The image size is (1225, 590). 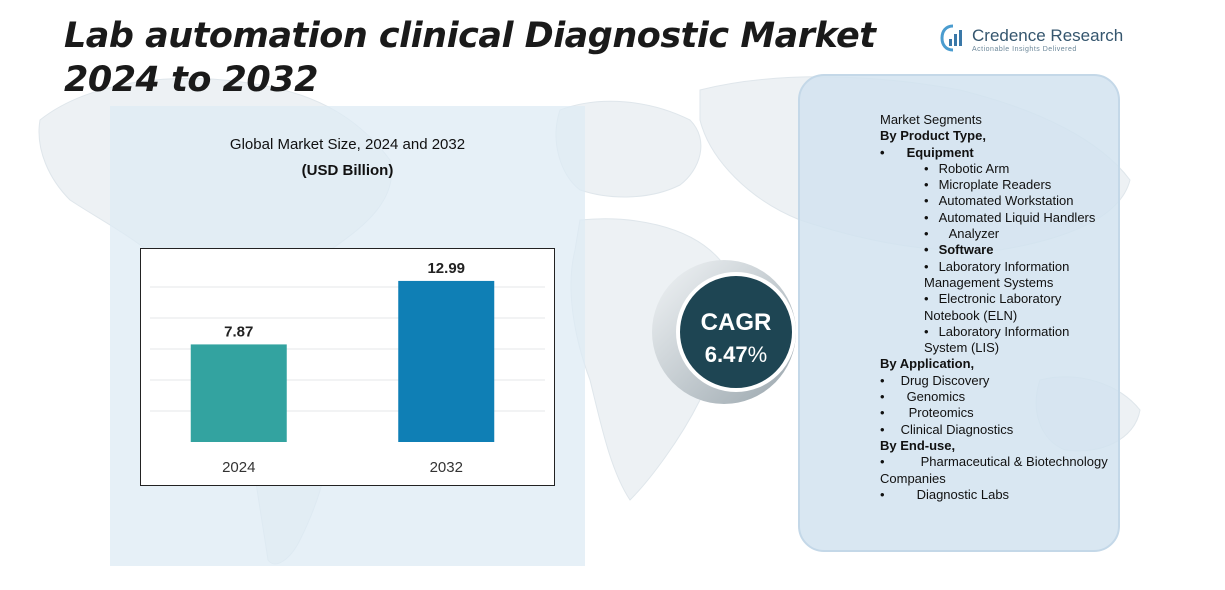 What do you see at coordinates (446, 361) in the screenshot?
I see `bar-2032` at bounding box center [446, 361].